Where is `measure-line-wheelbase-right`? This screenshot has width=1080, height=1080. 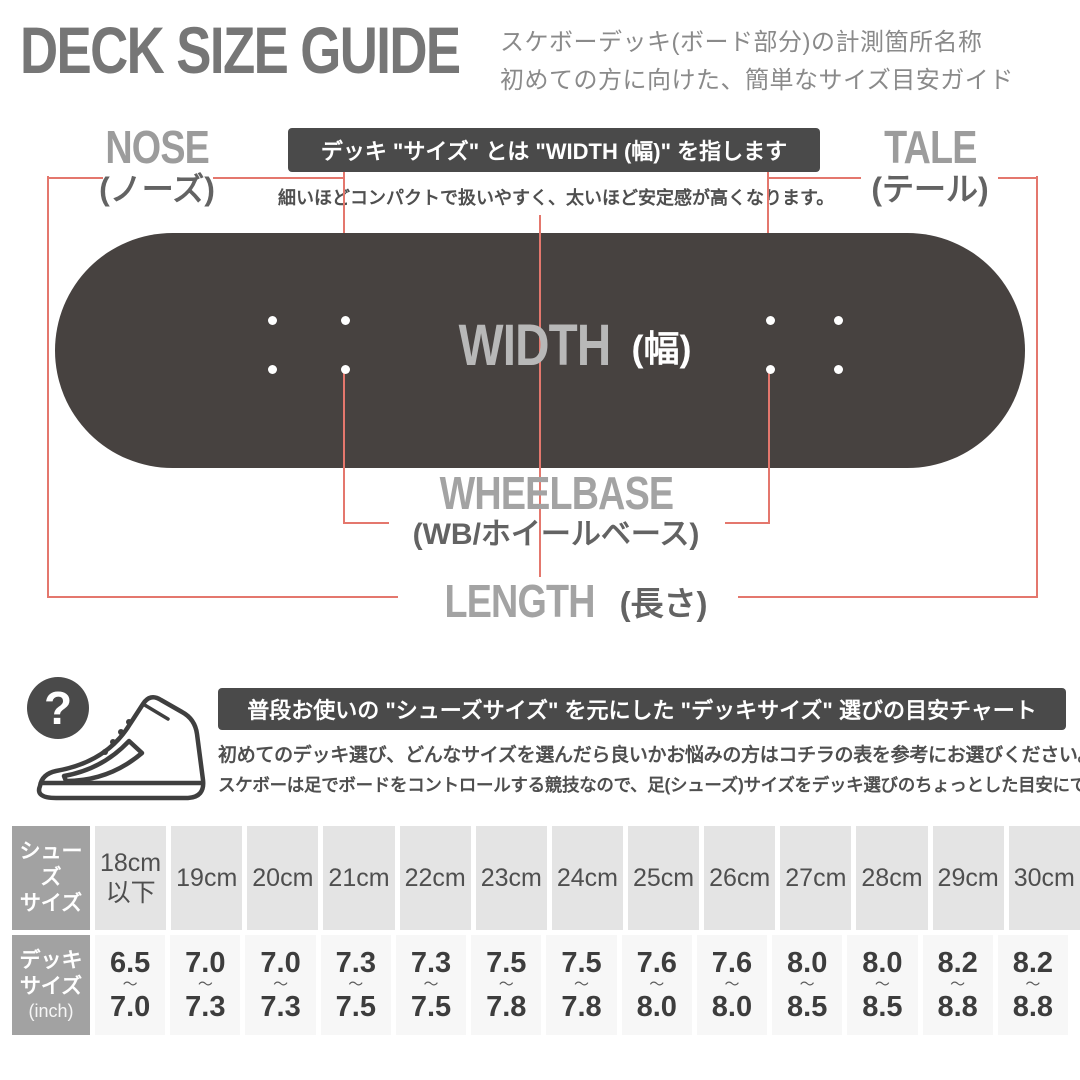
measure-line-wheelbase-right is located at coordinates (769, 446).